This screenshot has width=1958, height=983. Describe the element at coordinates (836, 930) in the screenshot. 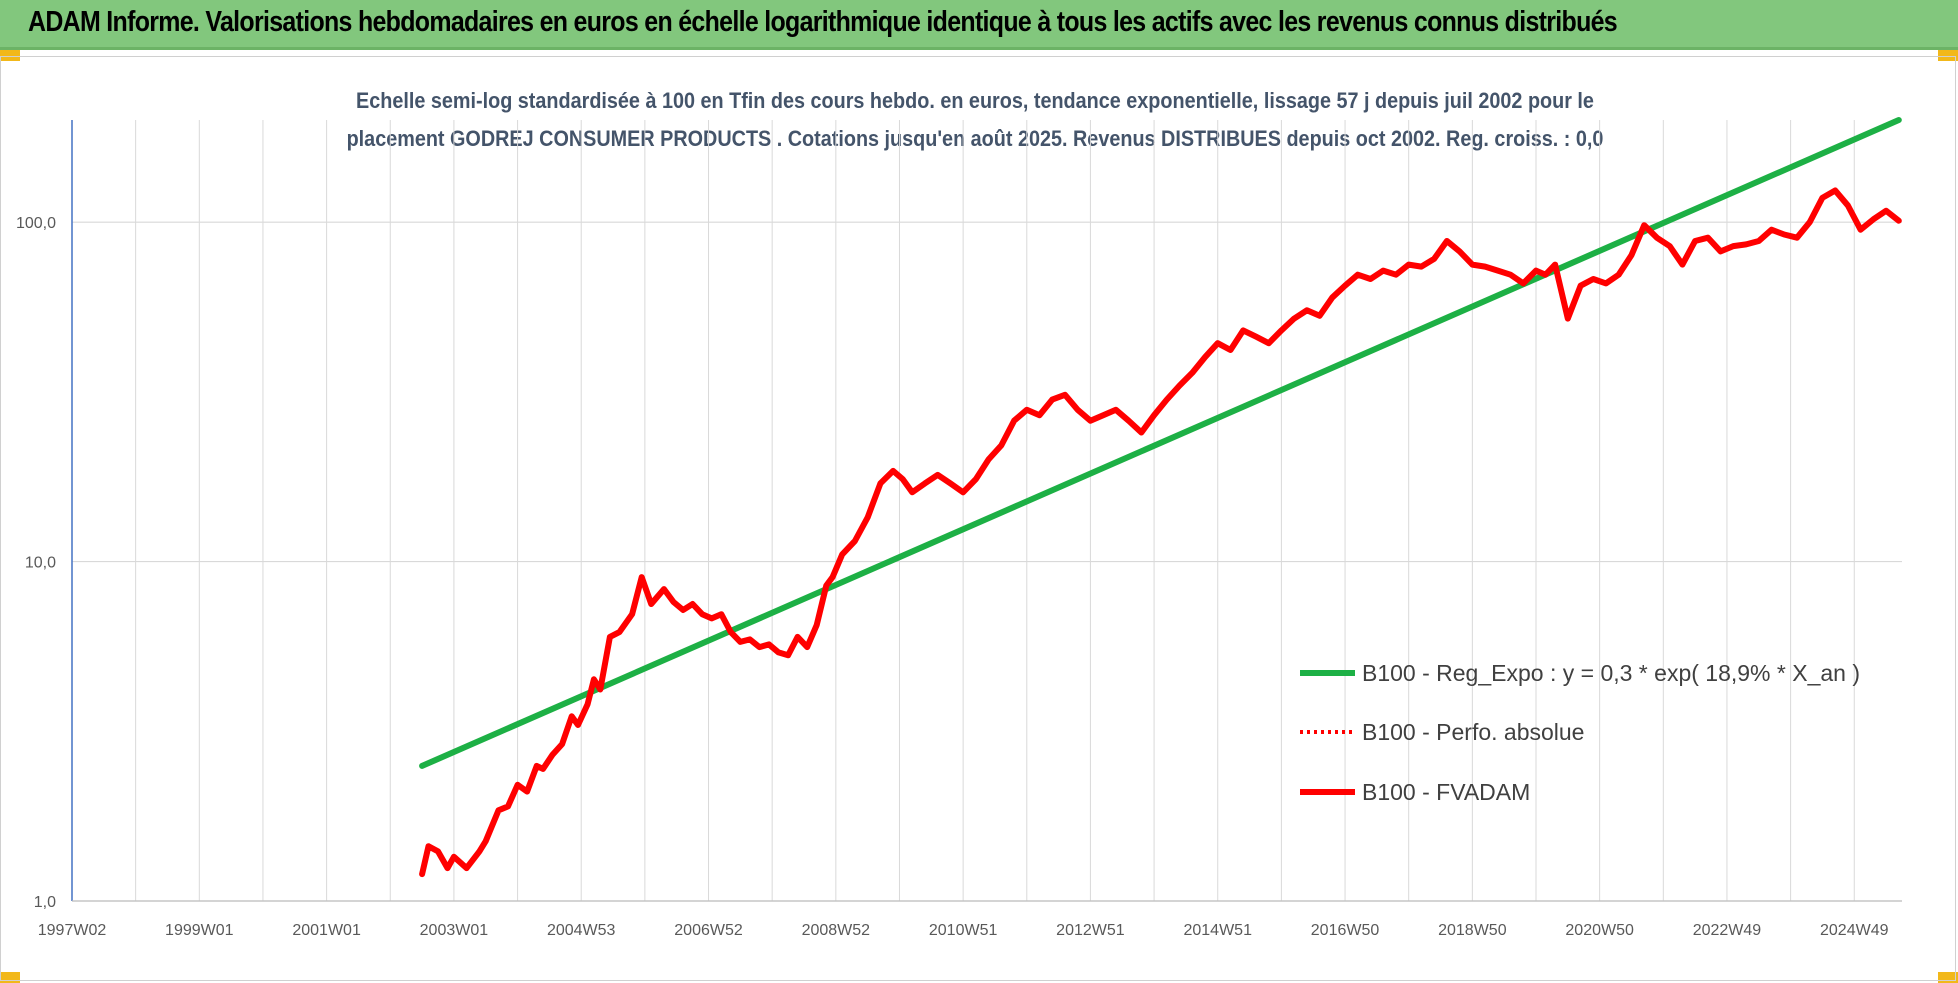

I see `x-tick-label: 2008W52` at that location.